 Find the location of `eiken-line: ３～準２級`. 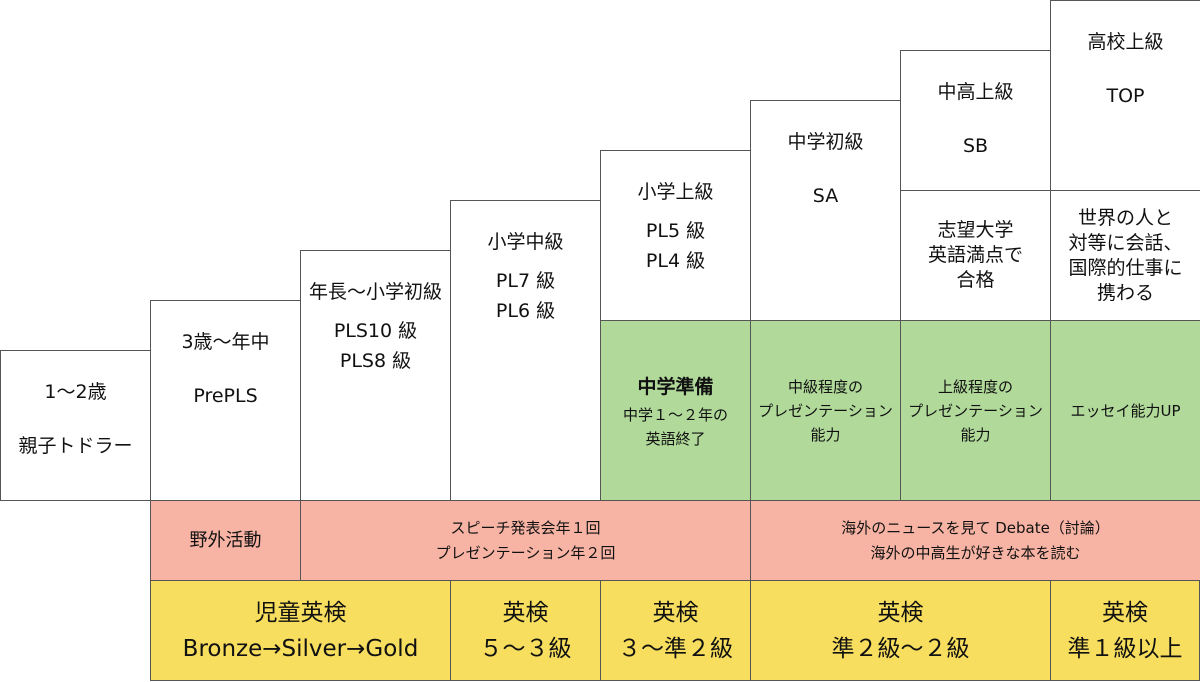

eiken-line: ３～準２級 is located at coordinates (675, 648).